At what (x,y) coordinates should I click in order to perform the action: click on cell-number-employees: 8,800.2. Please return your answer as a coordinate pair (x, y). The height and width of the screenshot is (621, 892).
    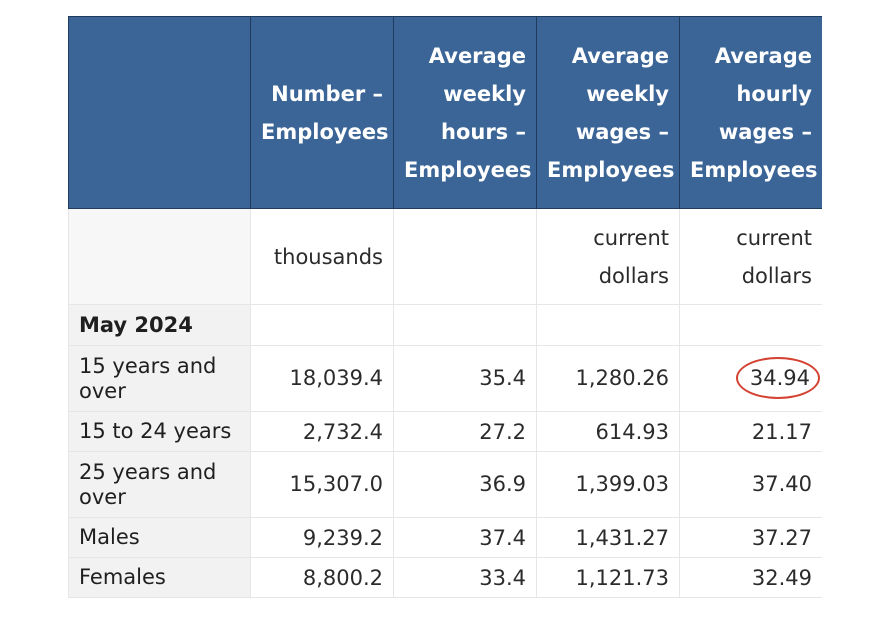
    Looking at the image, I should click on (322, 577).